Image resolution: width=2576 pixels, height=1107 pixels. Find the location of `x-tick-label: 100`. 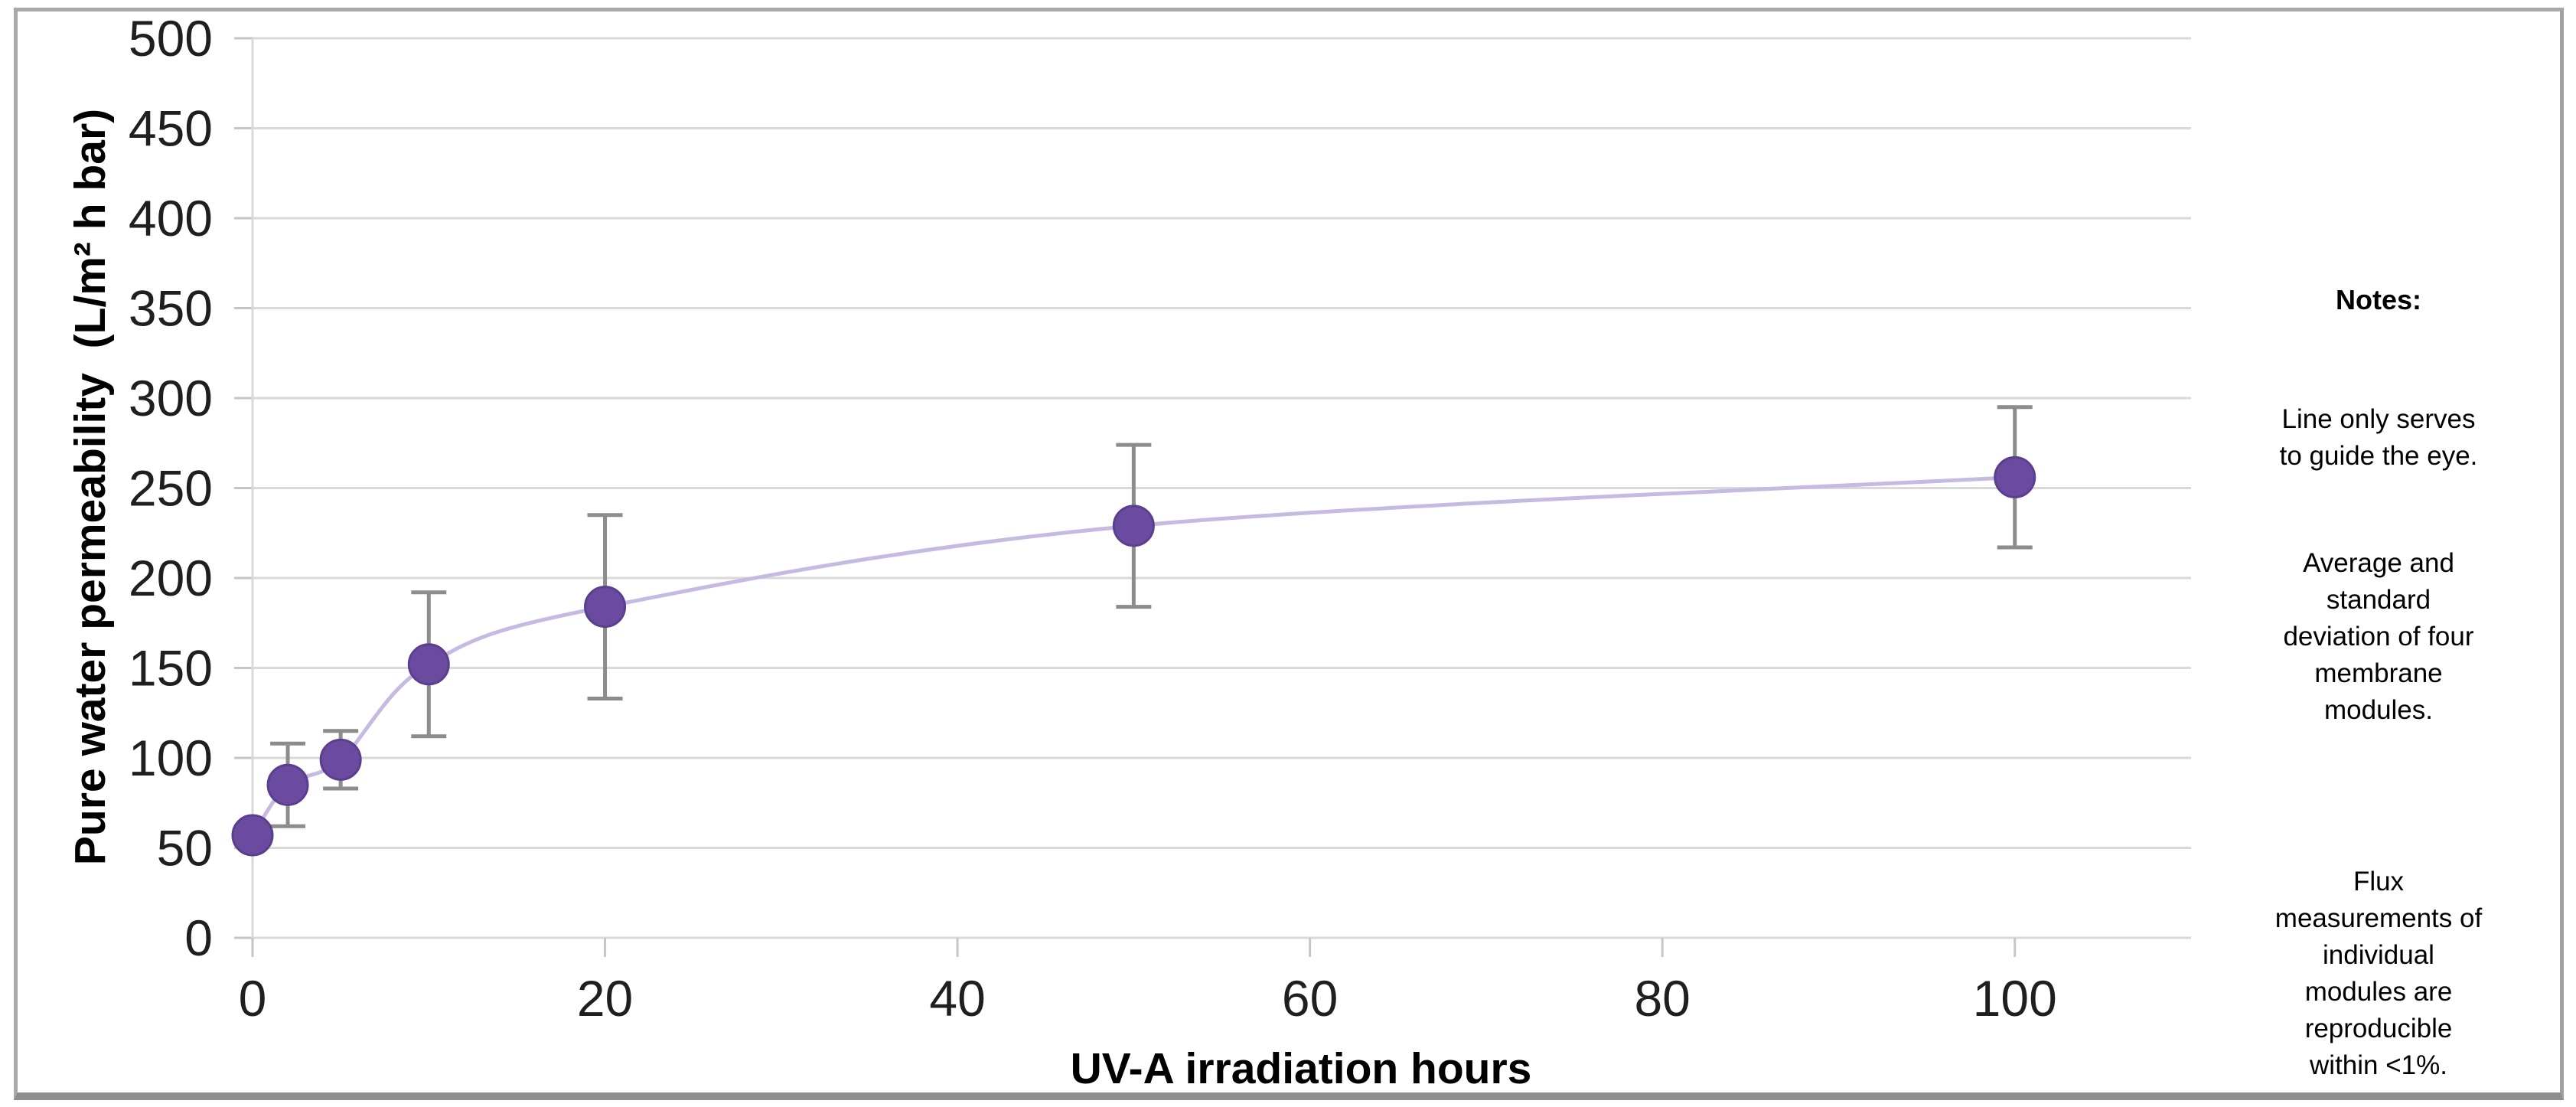

x-tick-label: 100 is located at coordinates (2015, 998).